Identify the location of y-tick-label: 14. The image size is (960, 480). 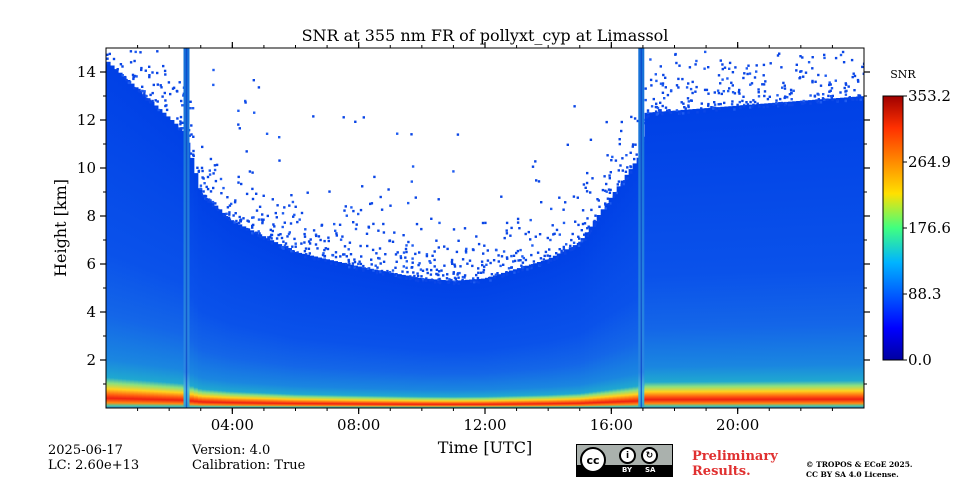
(86, 72).